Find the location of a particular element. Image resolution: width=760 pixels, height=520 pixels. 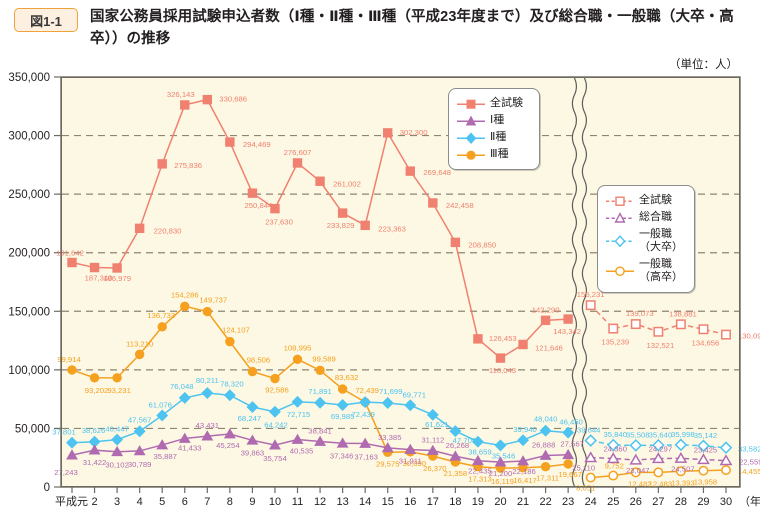

data-label: 187,340 is located at coordinates (99, 278).